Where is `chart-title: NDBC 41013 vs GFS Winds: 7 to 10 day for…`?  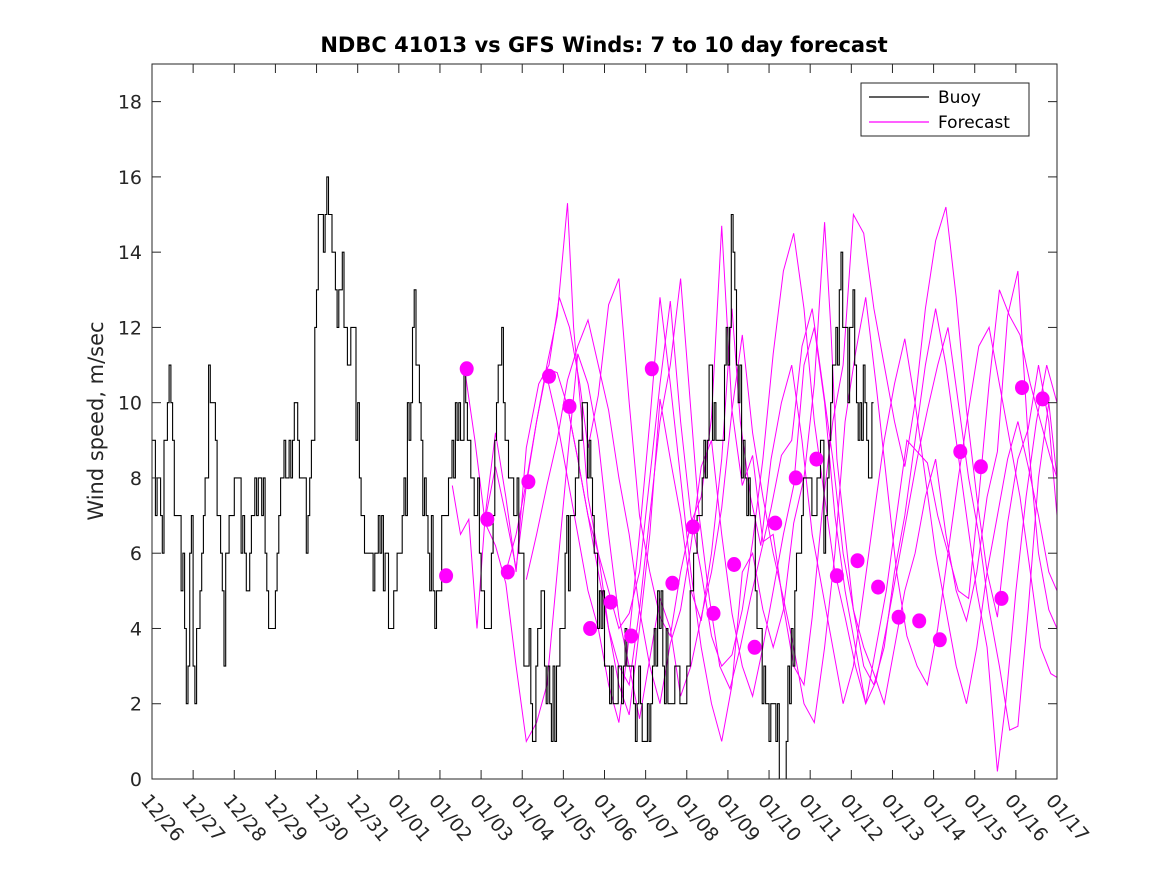 chart-title: NDBC 41013 vs GFS Winds: 7 to 10 day for… is located at coordinates (603, 45).